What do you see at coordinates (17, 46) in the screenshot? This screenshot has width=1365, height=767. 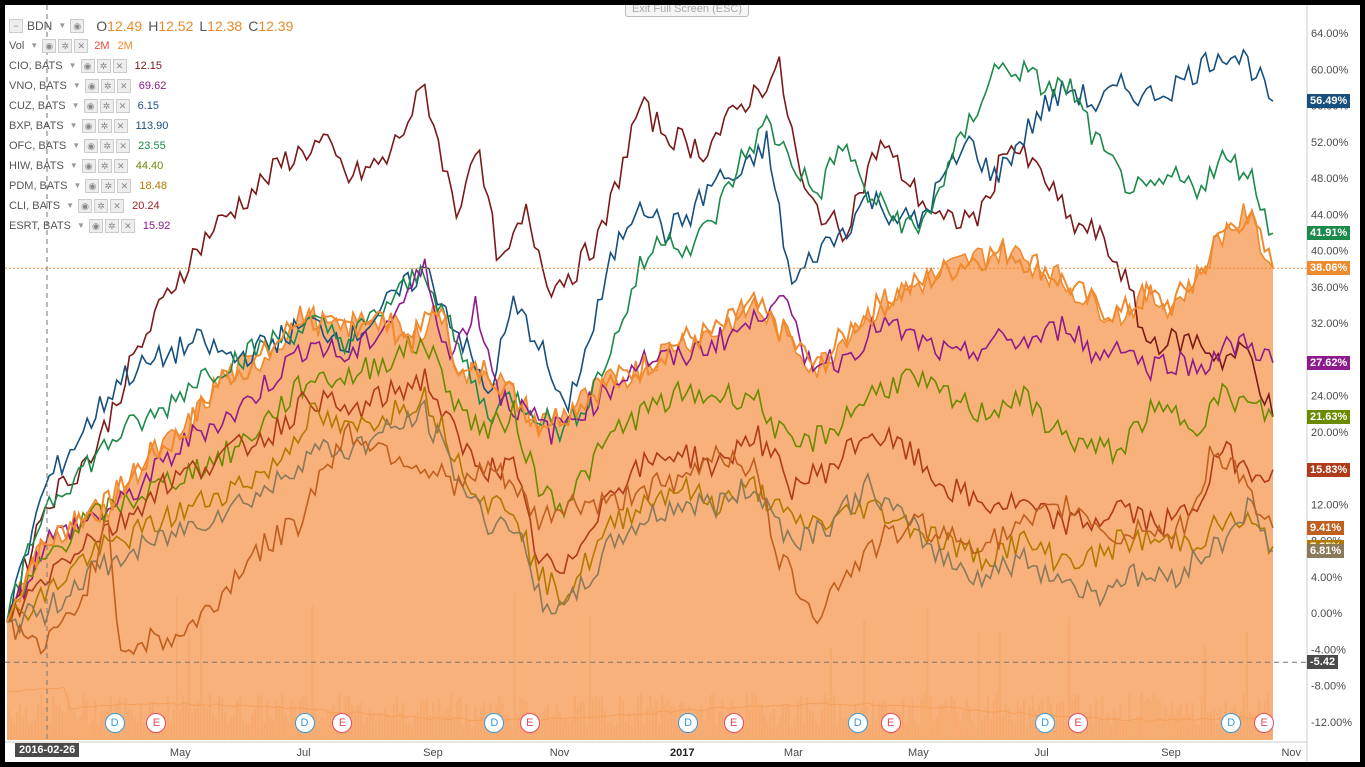 I see `volume-label: Vol` at bounding box center [17, 46].